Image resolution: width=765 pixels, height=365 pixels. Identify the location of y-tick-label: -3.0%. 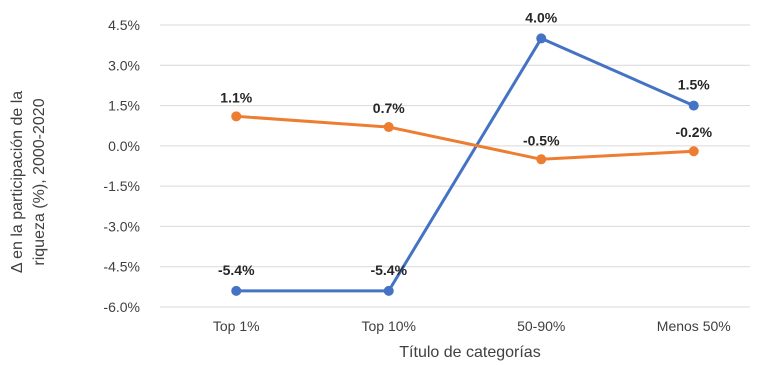
(121, 226).